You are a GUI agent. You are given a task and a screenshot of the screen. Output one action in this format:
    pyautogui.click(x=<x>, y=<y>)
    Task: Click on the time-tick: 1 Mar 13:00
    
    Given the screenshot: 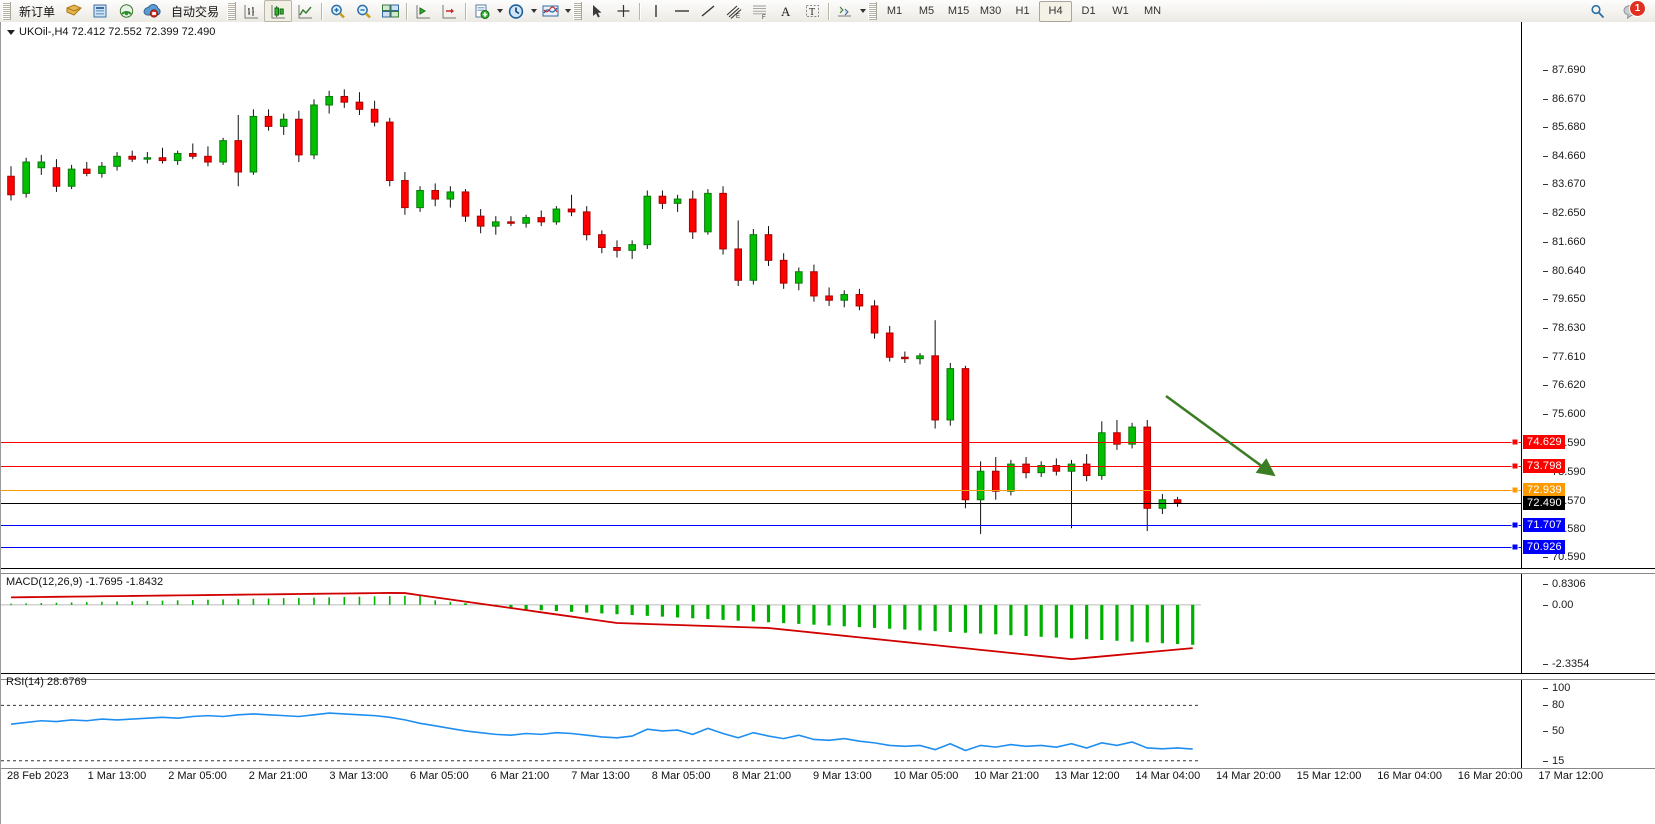 What is the action you would take?
    pyautogui.click(x=117, y=776)
    